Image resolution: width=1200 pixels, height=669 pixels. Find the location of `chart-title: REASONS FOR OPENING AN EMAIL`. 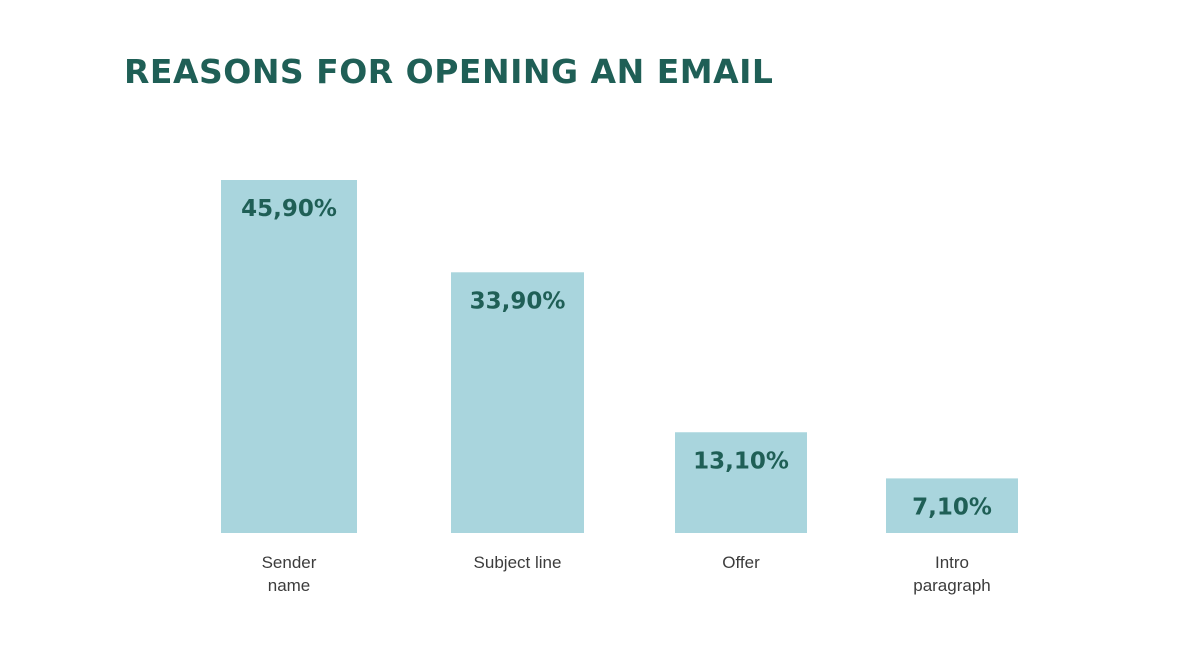

chart-title: REASONS FOR OPENING AN EMAIL is located at coordinates (449, 71).